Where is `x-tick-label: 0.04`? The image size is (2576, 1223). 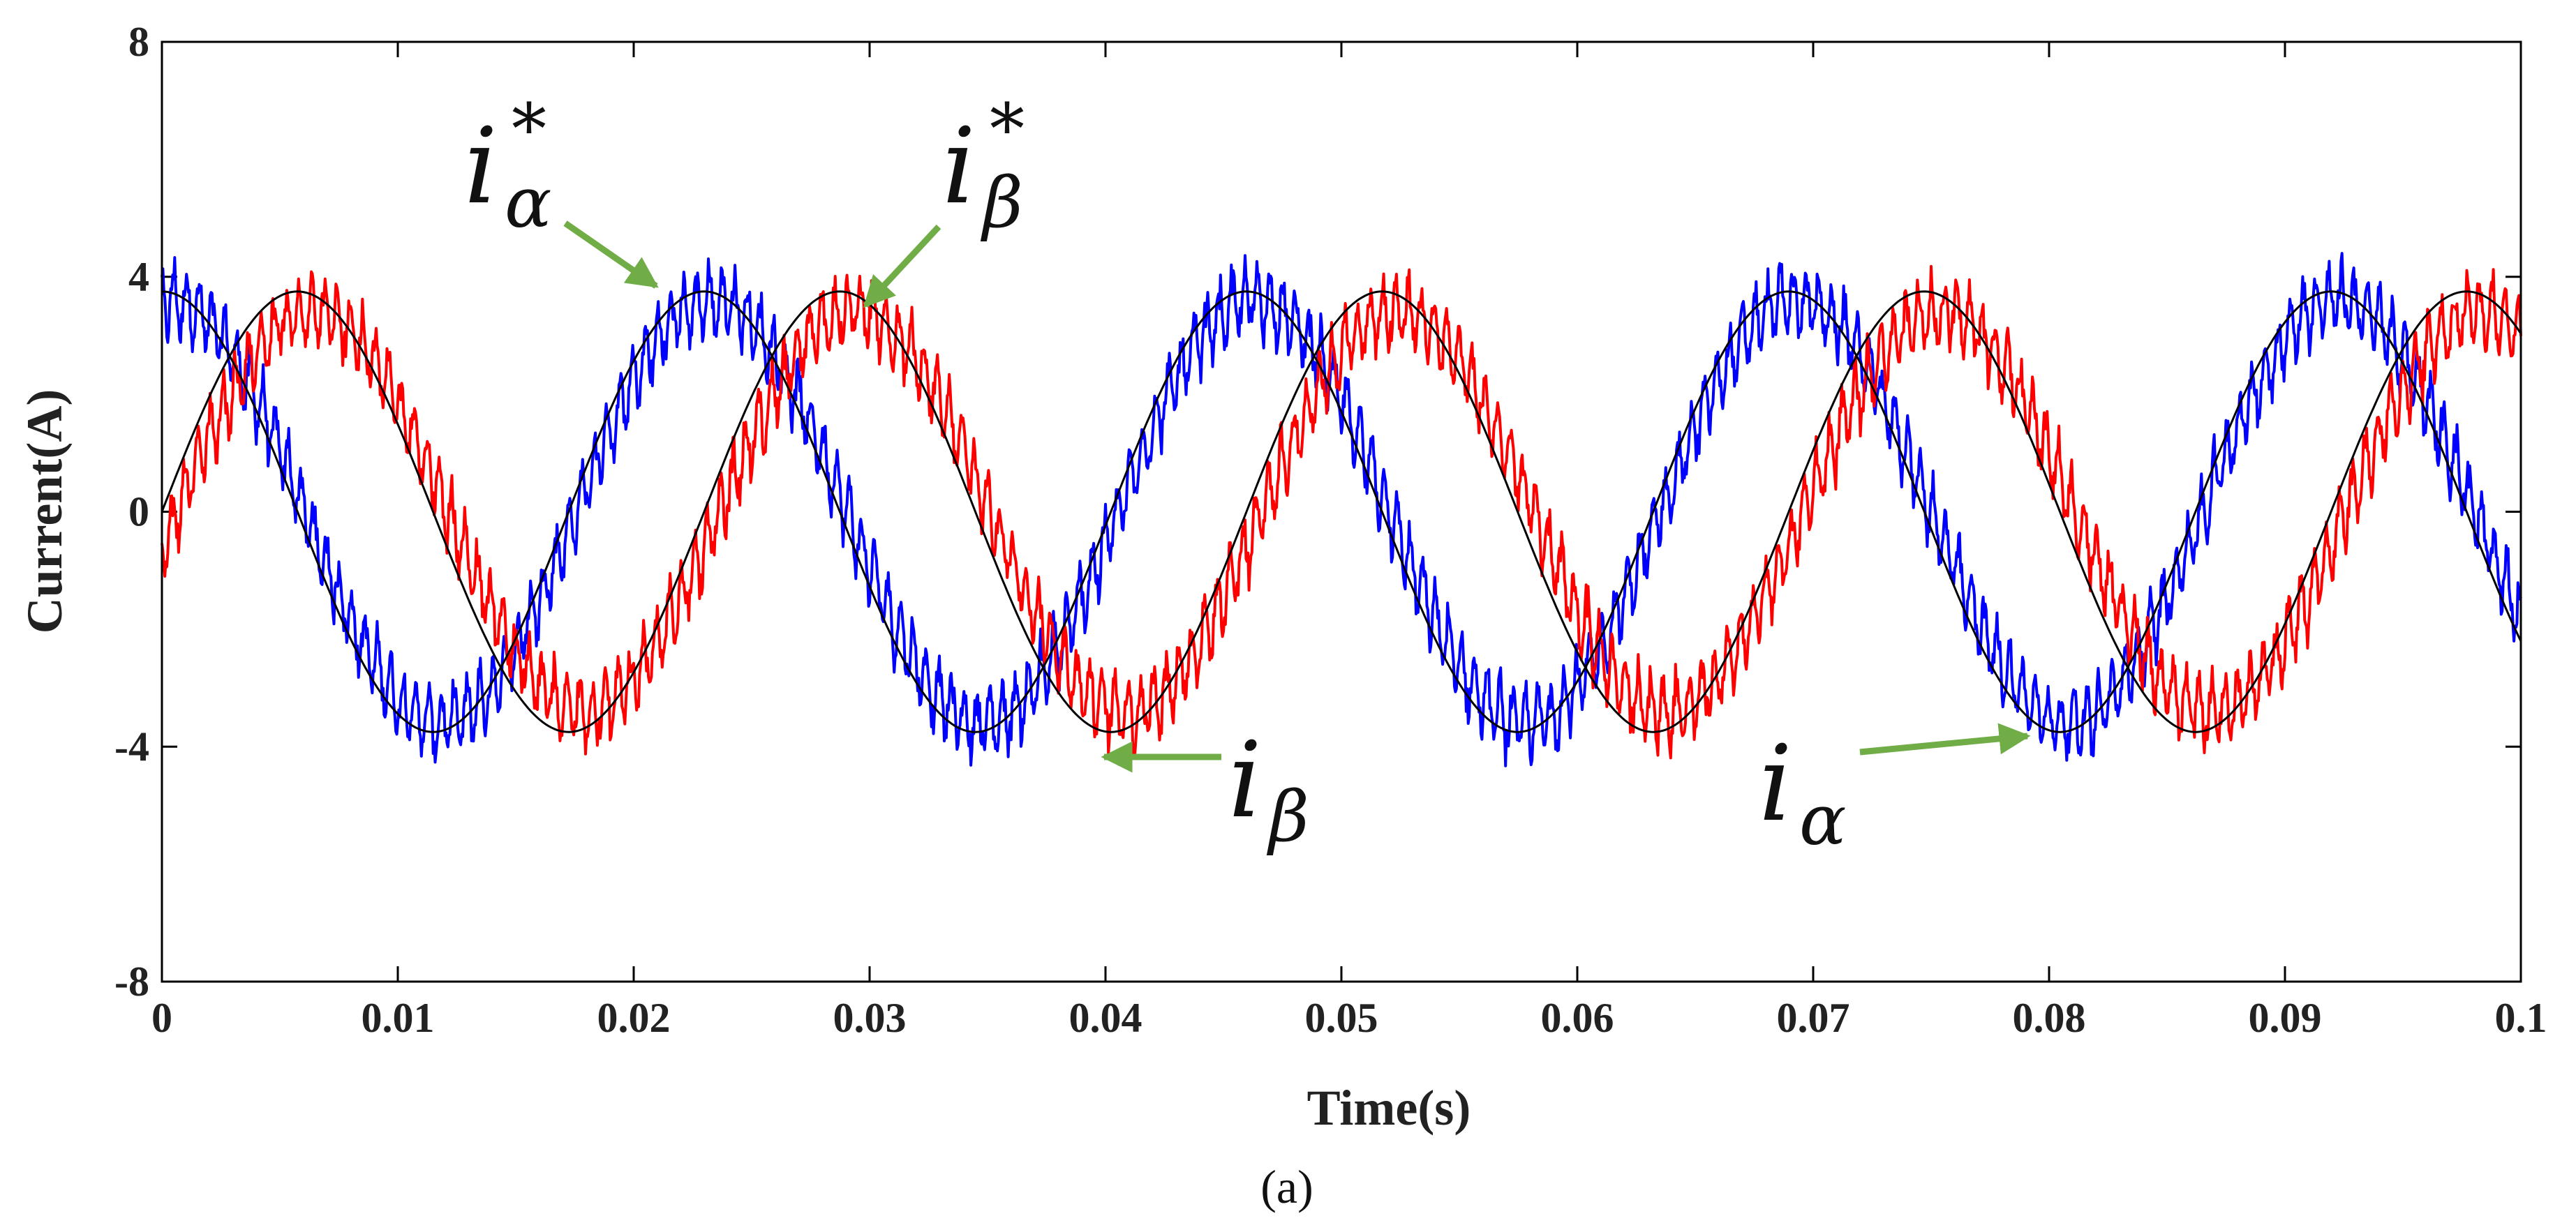
x-tick-label: 0.04 is located at coordinates (1105, 1018).